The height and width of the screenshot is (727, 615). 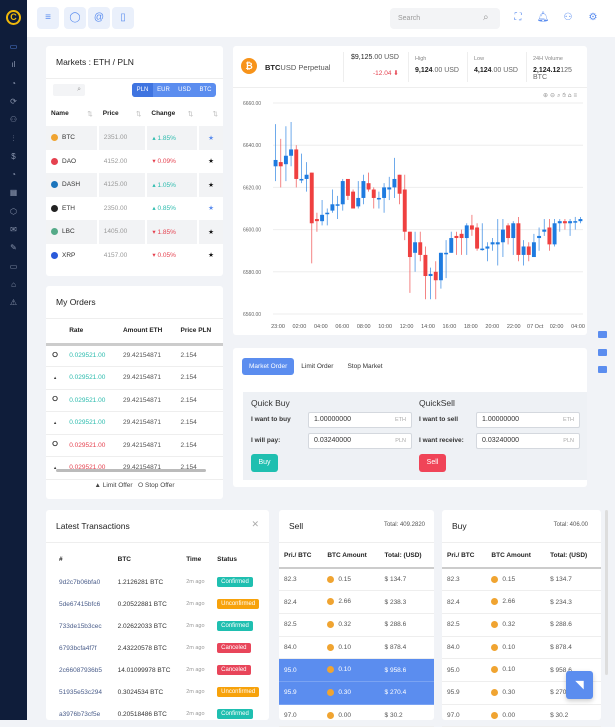 What do you see at coordinates (80, 604) in the screenshot?
I see `tx-id: 5de67415bfc6` at bounding box center [80, 604].